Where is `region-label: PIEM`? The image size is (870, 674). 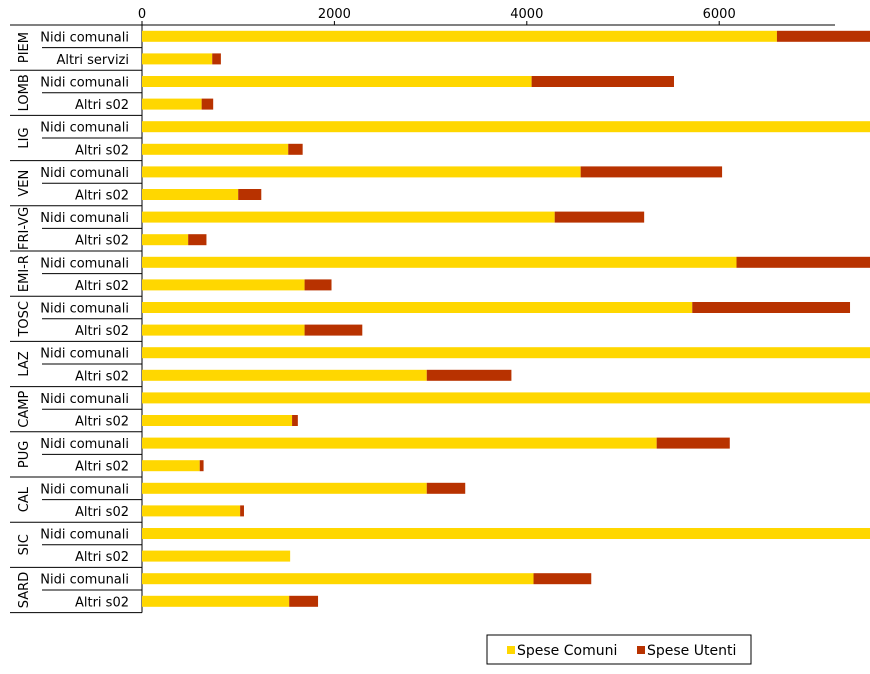
region-label: PIEM is located at coordinates (24, 47).